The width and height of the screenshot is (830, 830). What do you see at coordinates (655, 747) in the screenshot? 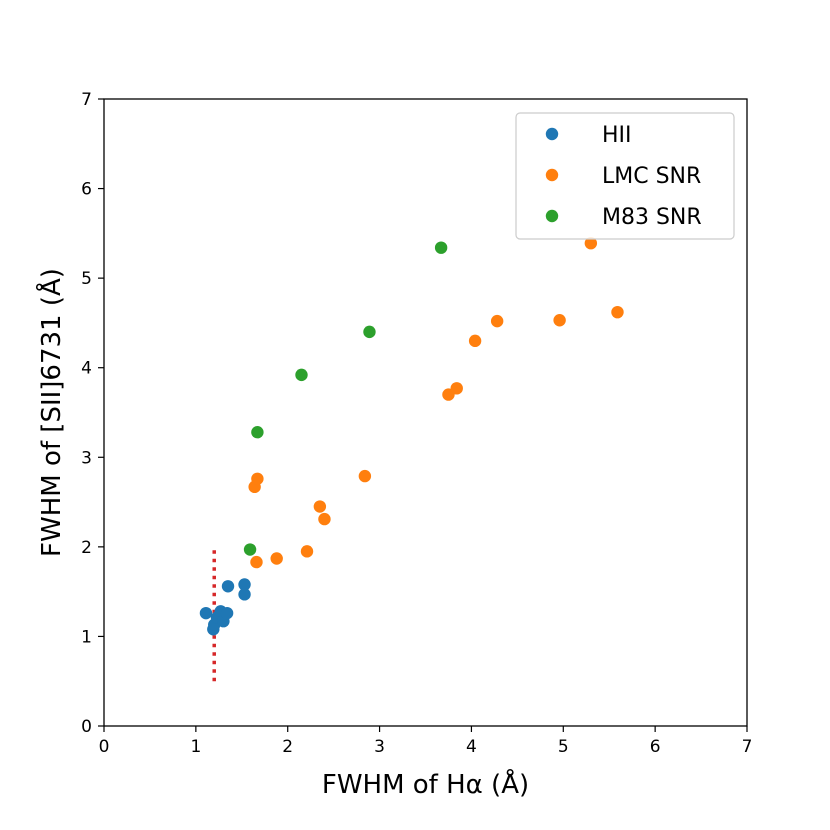
I see `x-tick-label: 6` at bounding box center [655, 747].